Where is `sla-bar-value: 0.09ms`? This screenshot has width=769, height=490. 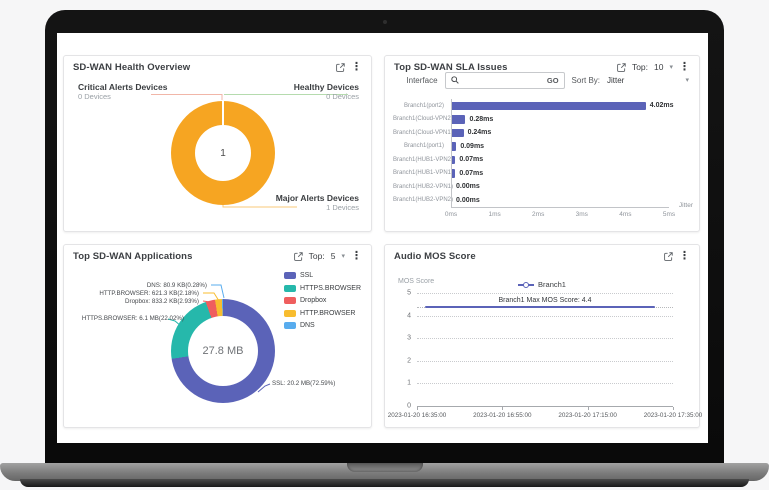 sla-bar-value: 0.09ms is located at coordinates (472, 146).